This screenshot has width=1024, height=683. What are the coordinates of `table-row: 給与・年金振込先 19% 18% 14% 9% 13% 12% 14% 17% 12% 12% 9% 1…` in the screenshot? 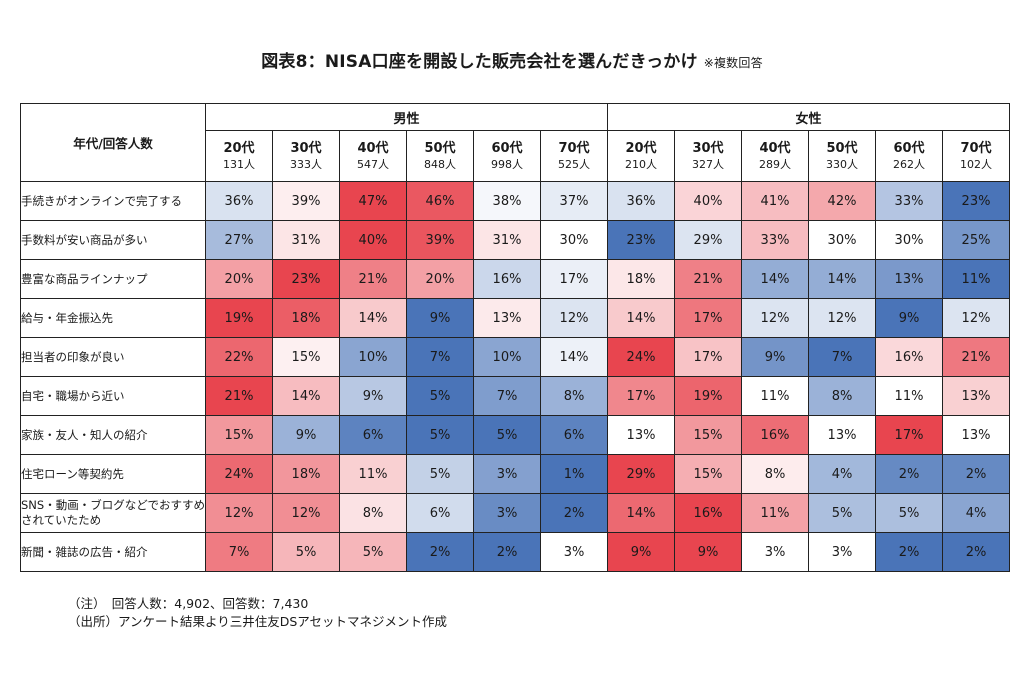 It's located at (515, 318).